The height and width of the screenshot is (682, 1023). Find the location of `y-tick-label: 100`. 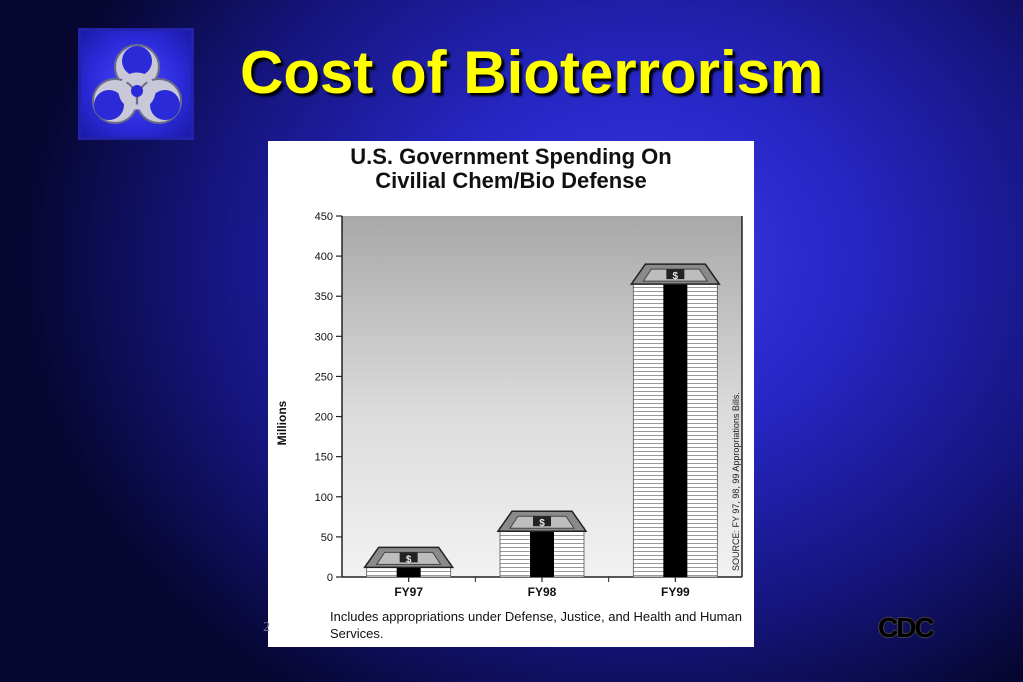

y-tick-label: 100 is located at coordinates (324, 498).